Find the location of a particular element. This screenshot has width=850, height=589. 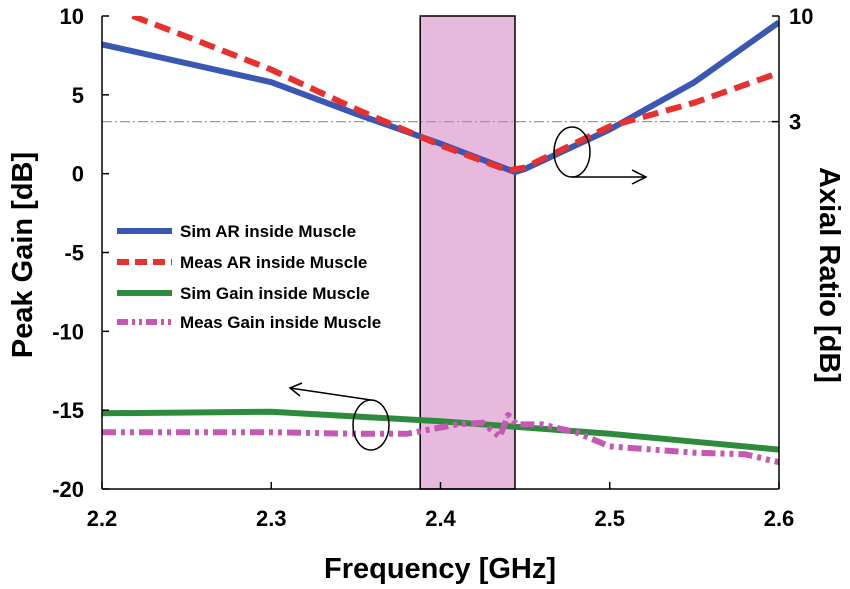

y2-axis-title: Axial Ratio [dB] is located at coordinates (829, 275).